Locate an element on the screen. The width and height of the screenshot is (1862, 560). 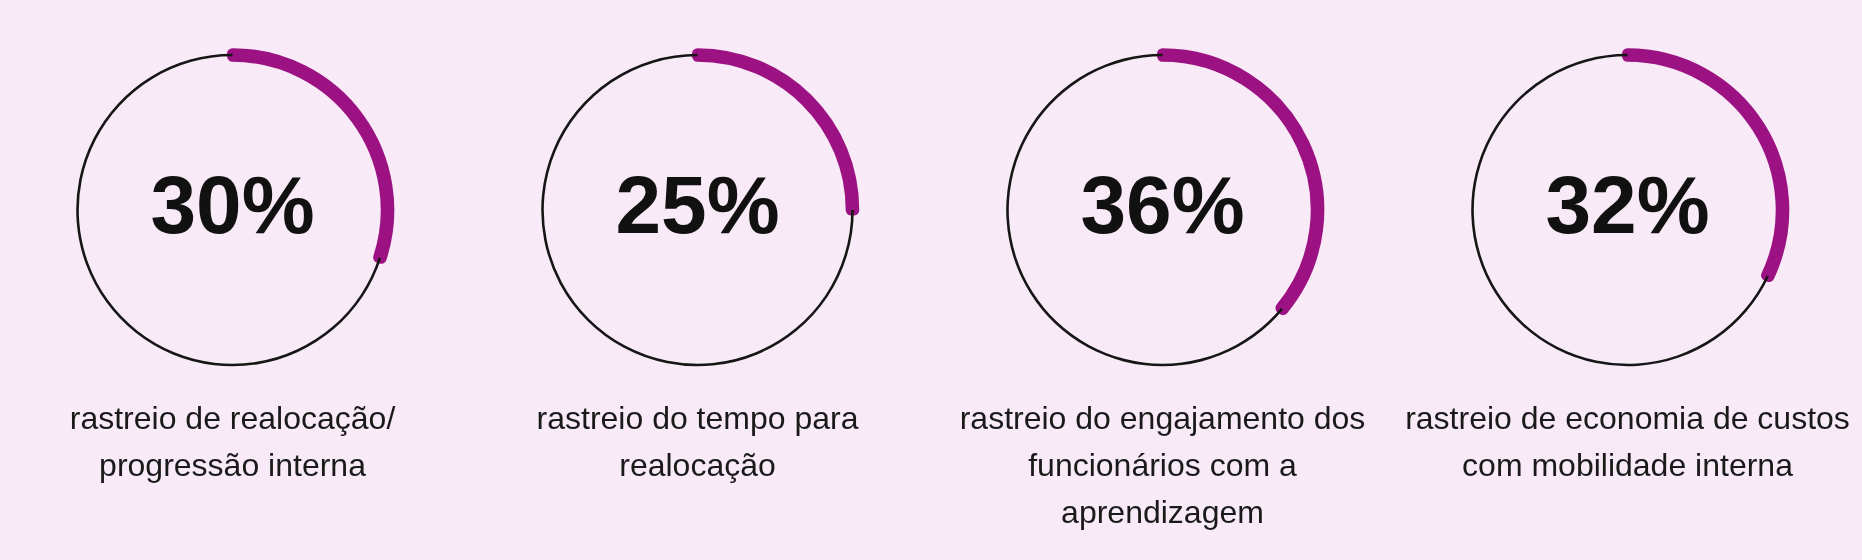
data-label: 36% is located at coordinates (1162, 204).